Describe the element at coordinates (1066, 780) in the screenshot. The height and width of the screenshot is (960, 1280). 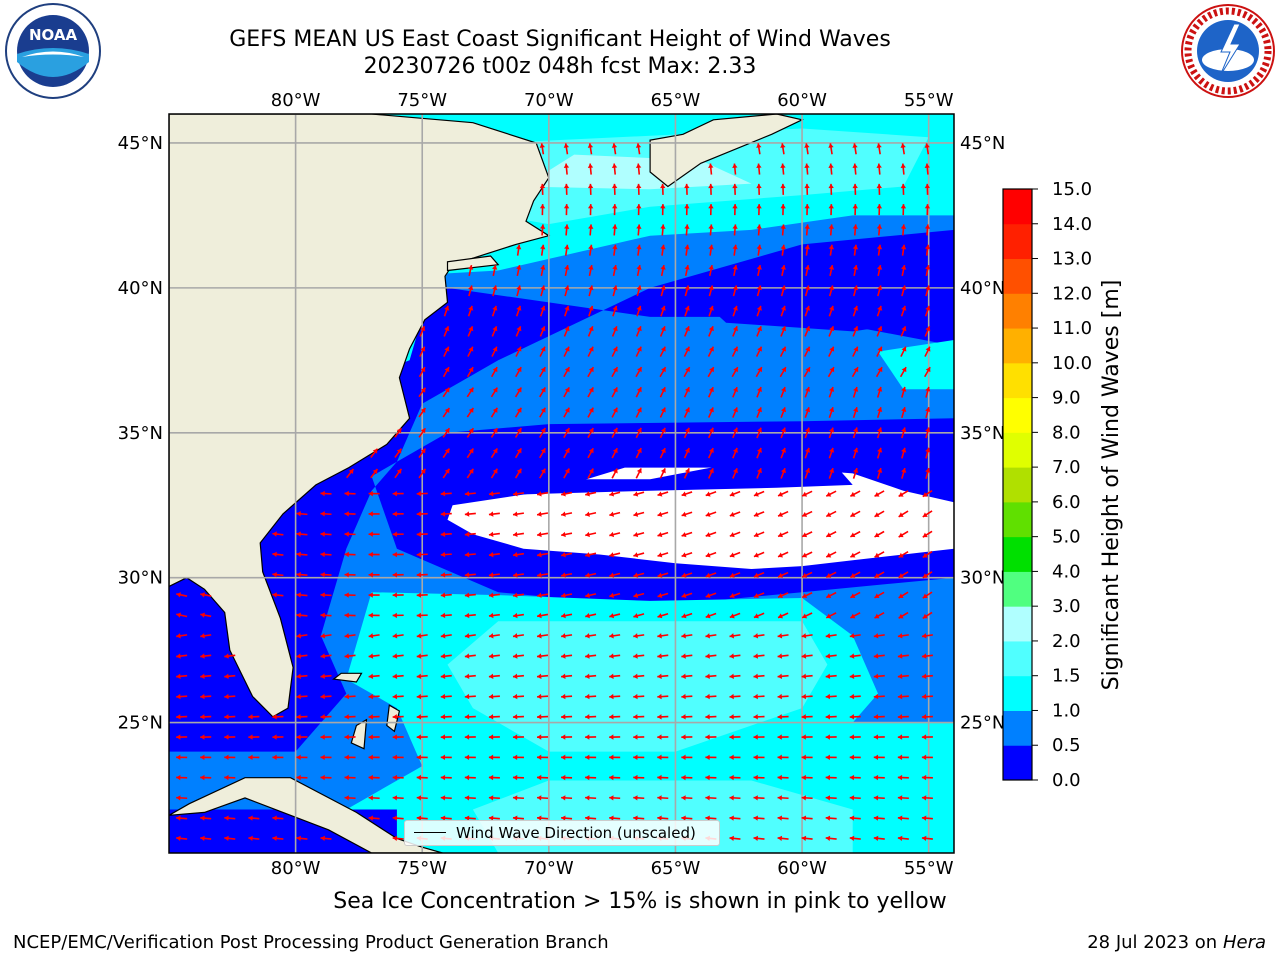
I see `colorbar-tick-label: 0.0` at that location.